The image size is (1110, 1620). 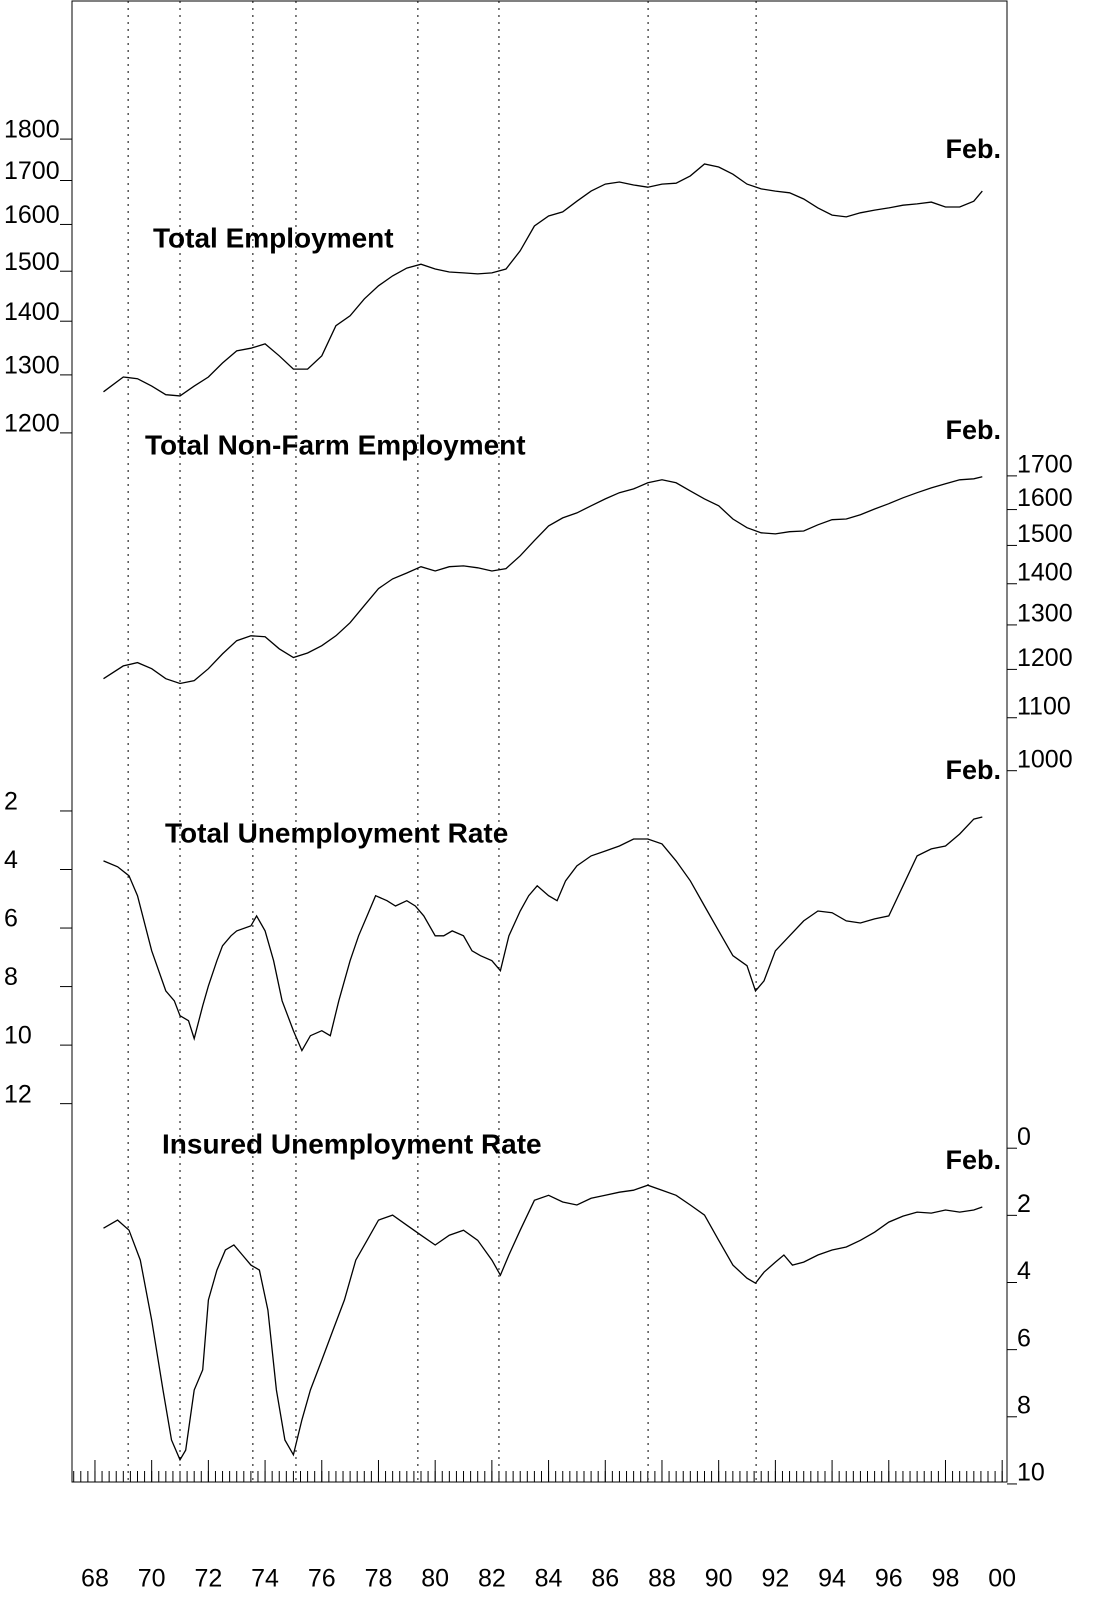 I want to click on x-tick-label: 96, so click(x=889, y=1579).